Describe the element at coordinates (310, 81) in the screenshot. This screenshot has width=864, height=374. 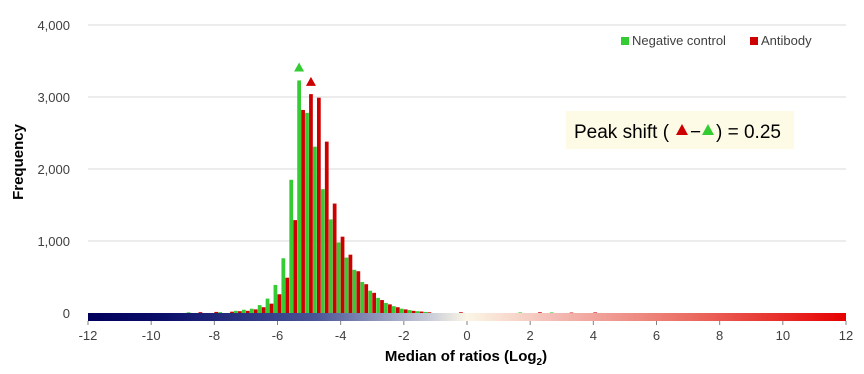
I see `peak-marker-antibody` at that location.